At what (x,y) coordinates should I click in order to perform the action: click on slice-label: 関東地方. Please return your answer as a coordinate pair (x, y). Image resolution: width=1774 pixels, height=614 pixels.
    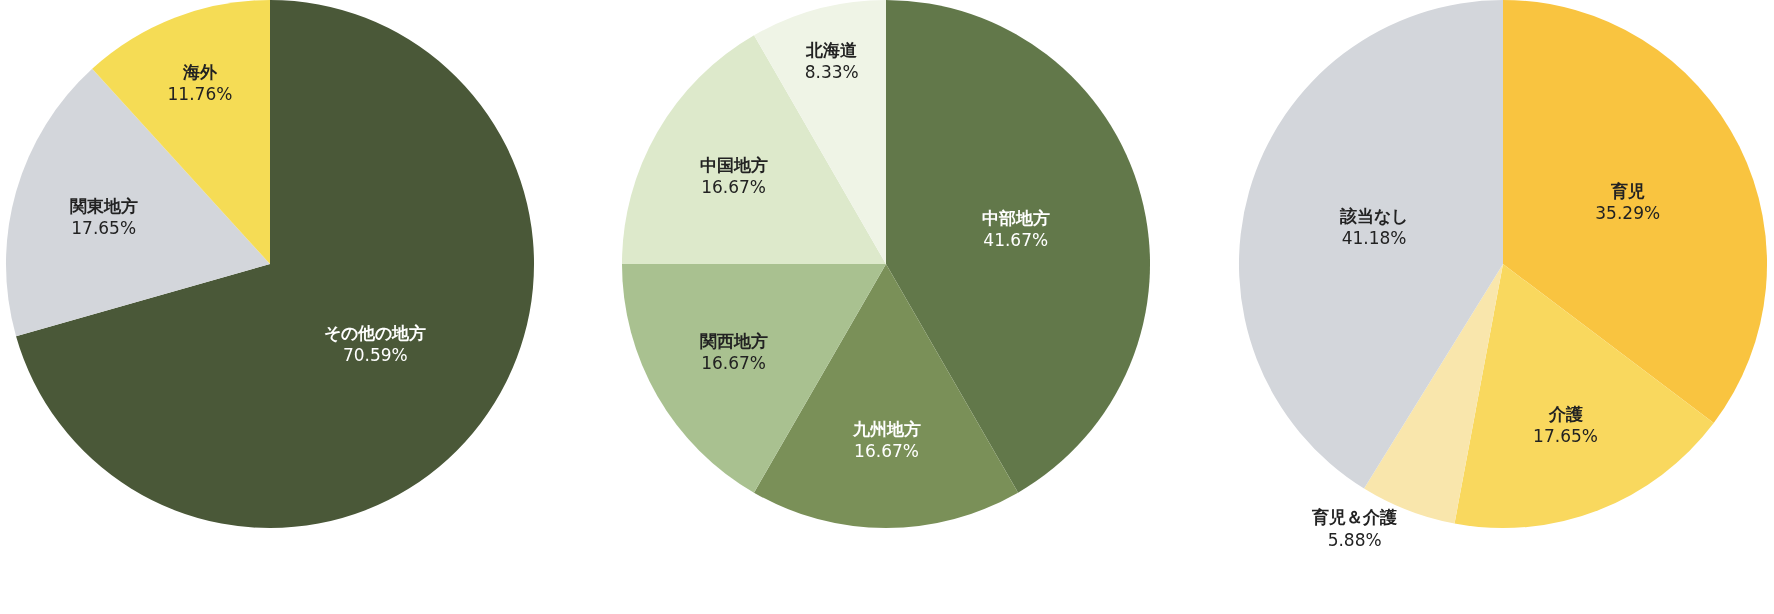
    Looking at the image, I should click on (103, 205).